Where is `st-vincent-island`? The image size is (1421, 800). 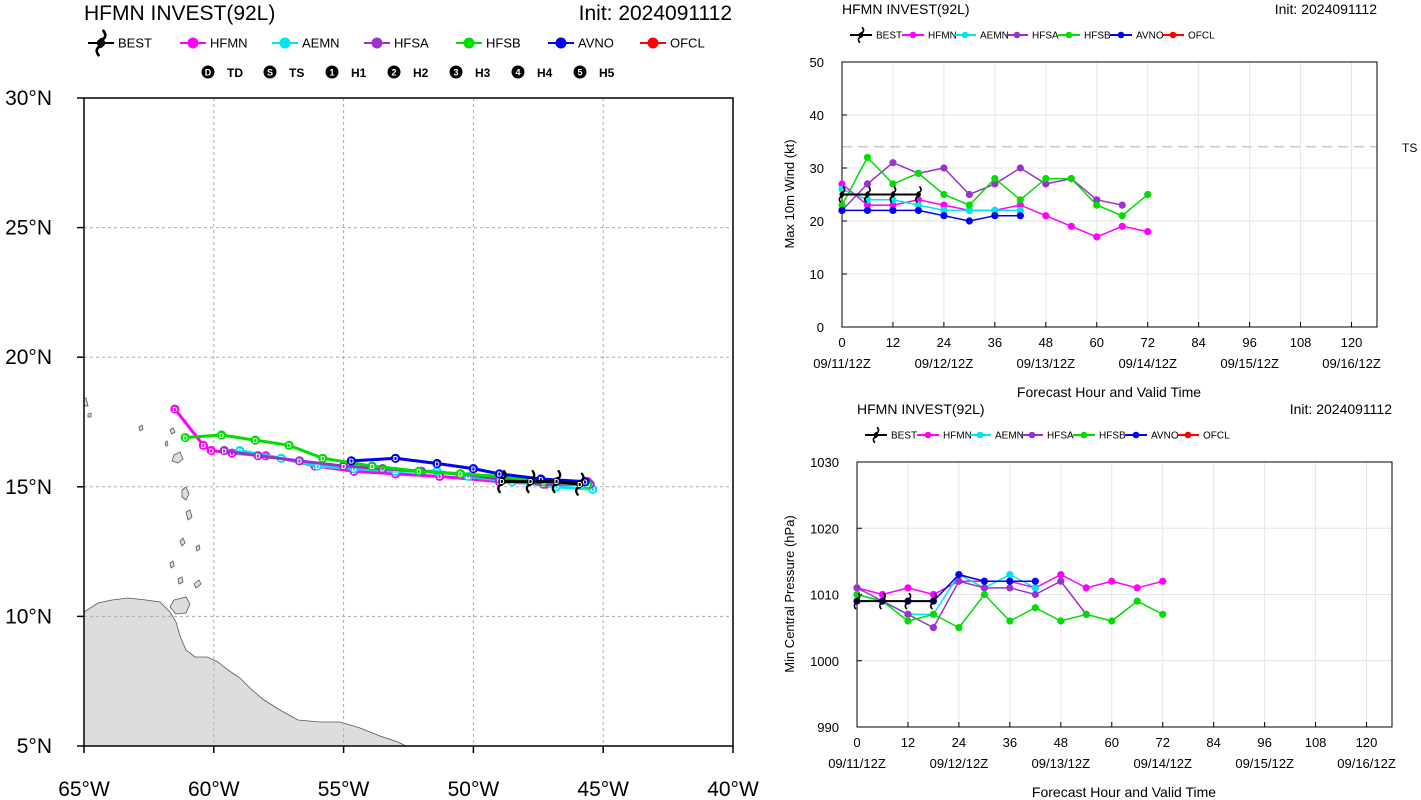 st-vincent-island is located at coordinates (172, 564).